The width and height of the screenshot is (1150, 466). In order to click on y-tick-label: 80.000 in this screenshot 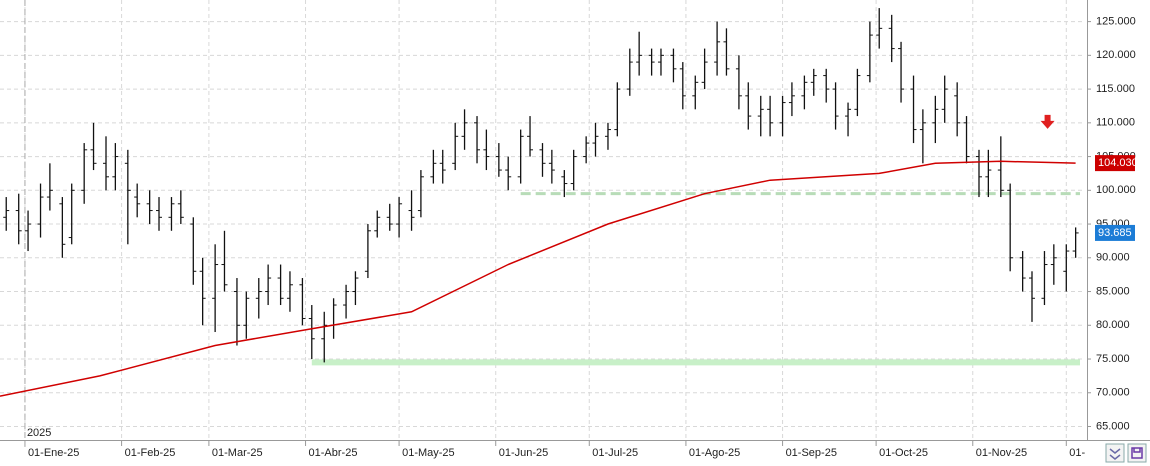, I will do `click(1113, 325)`.